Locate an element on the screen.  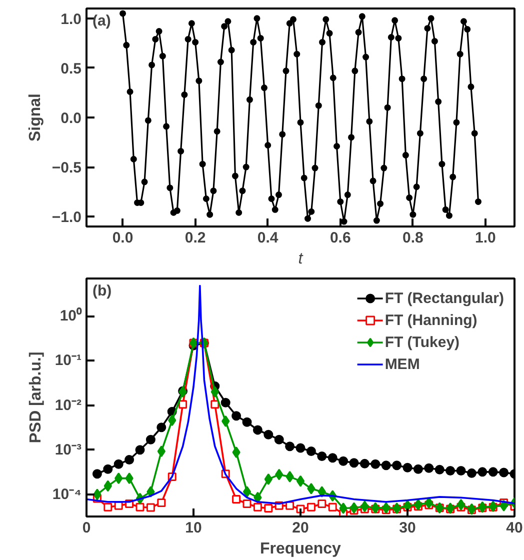
y-tick-label: 10⁻³ is located at coordinates (68, 449).